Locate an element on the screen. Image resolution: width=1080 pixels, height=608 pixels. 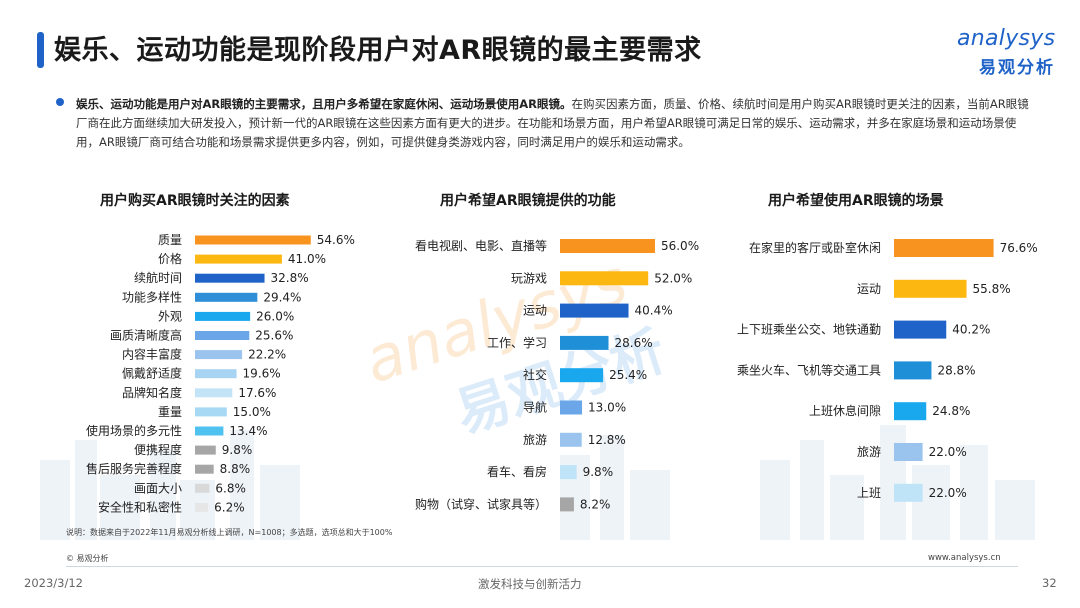
category-label: 画质清晰度高 is located at coordinates (146, 335).